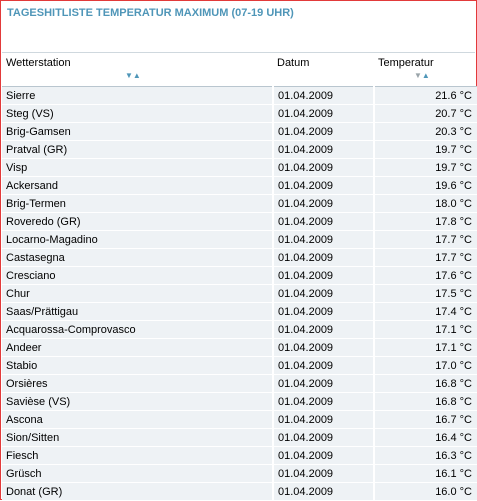  What do you see at coordinates (138, 257) in the screenshot?
I see `station-cell: Castasegna` at bounding box center [138, 257].